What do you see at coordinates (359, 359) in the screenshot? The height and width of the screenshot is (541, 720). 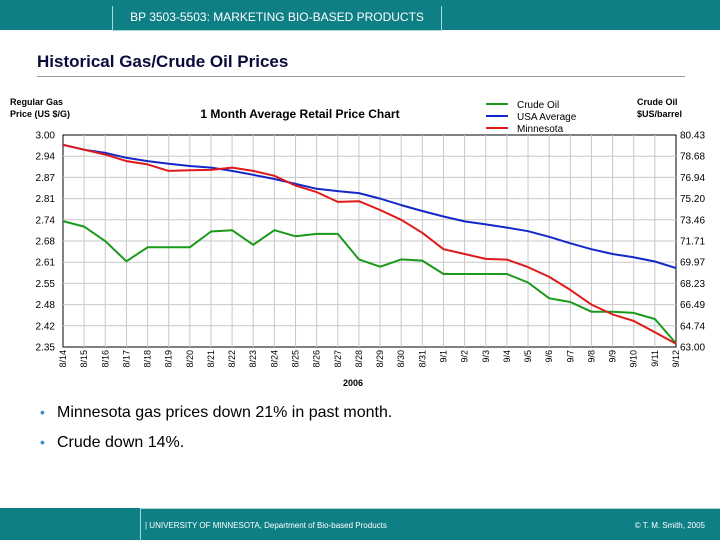 I see `x-tick-label: 8/28` at bounding box center [359, 359].